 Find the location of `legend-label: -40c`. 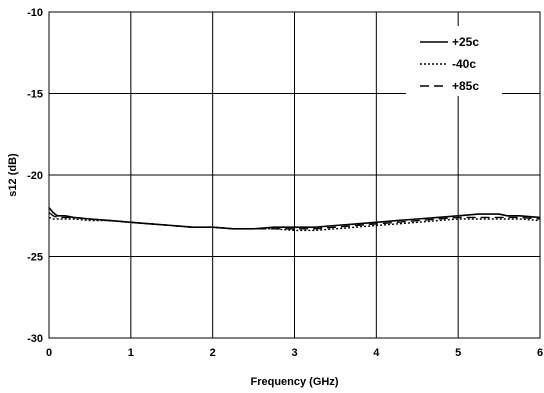

legend-label: -40c is located at coordinates (464, 64).